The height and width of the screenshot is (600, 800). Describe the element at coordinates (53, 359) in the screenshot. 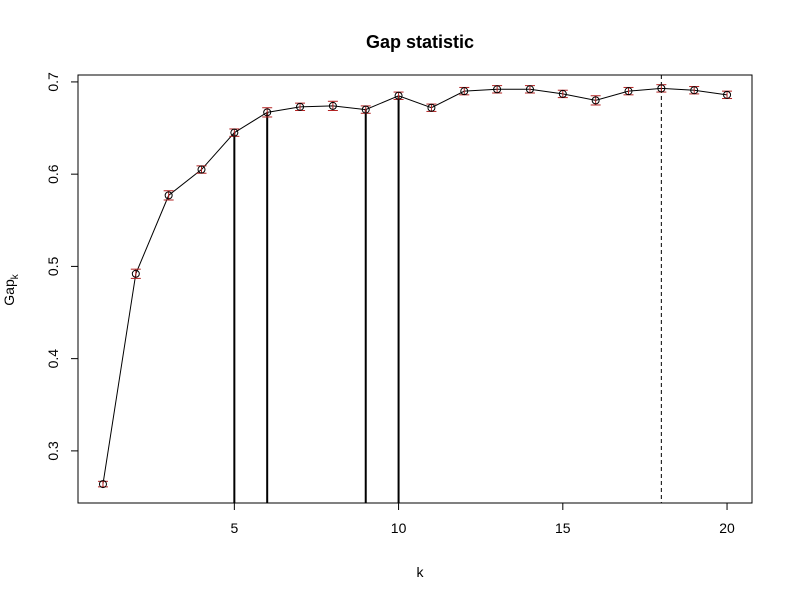

I see `y-tick-label-0.4: 0.4` at that location.